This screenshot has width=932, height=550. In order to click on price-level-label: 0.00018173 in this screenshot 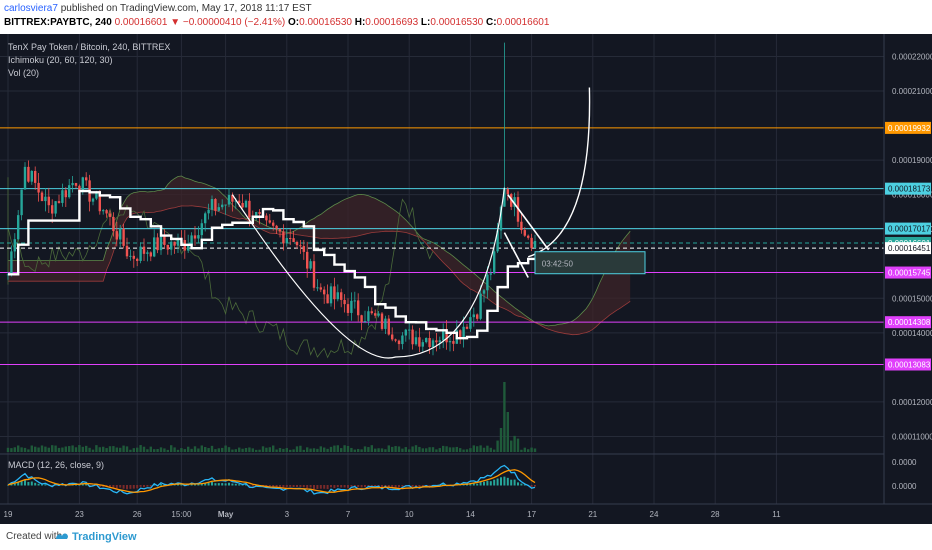, I will do `click(909, 189)`.